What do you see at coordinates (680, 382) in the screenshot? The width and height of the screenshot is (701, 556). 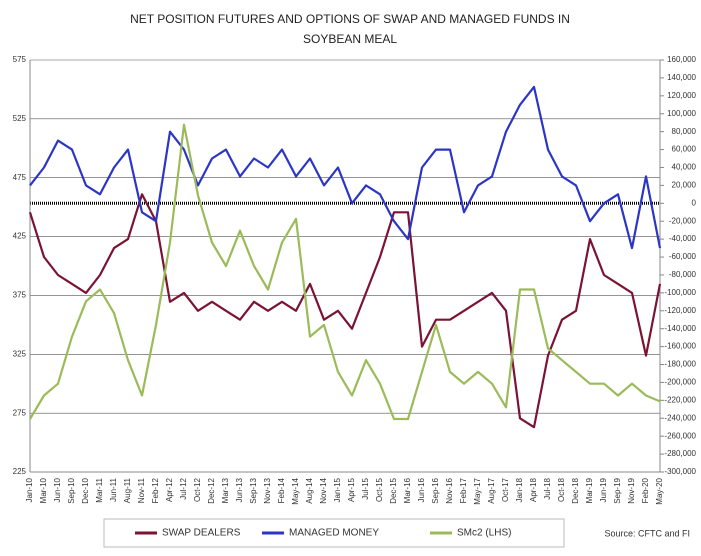 I see `y2-tick-label: -200,000` at bounding box center [680, 382].